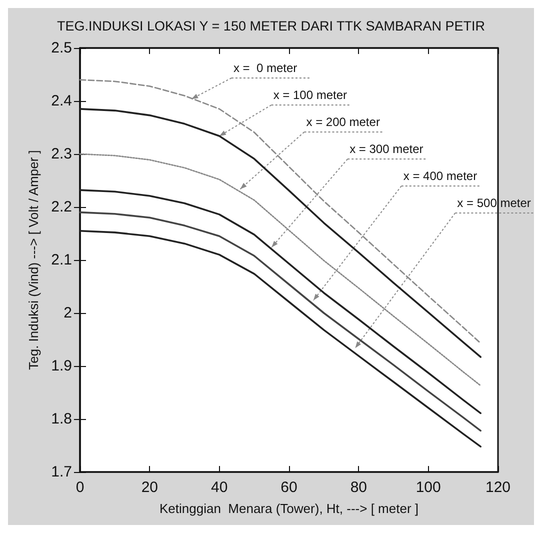 This screenshot has width=542, height=533. What do you see at coordinates (265, 68) in the screenshot?
I see `annotation: x = 0 meter` at bounding box center [265, 68].